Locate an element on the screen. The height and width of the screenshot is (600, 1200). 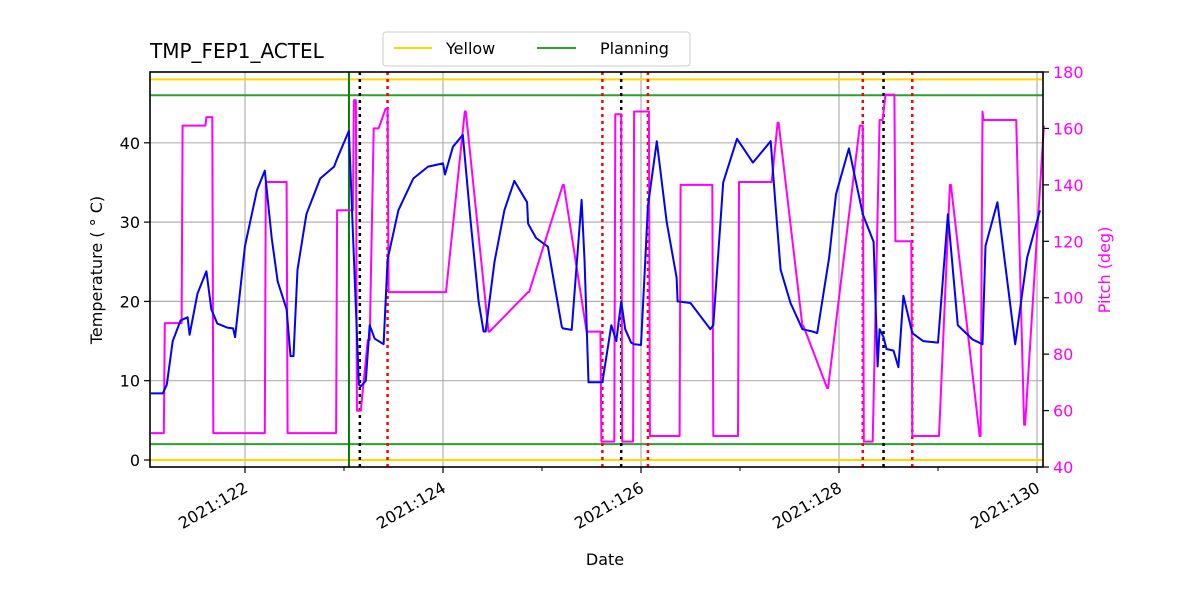
legend-planning-label: Planning is located at coordinates (634, 48).